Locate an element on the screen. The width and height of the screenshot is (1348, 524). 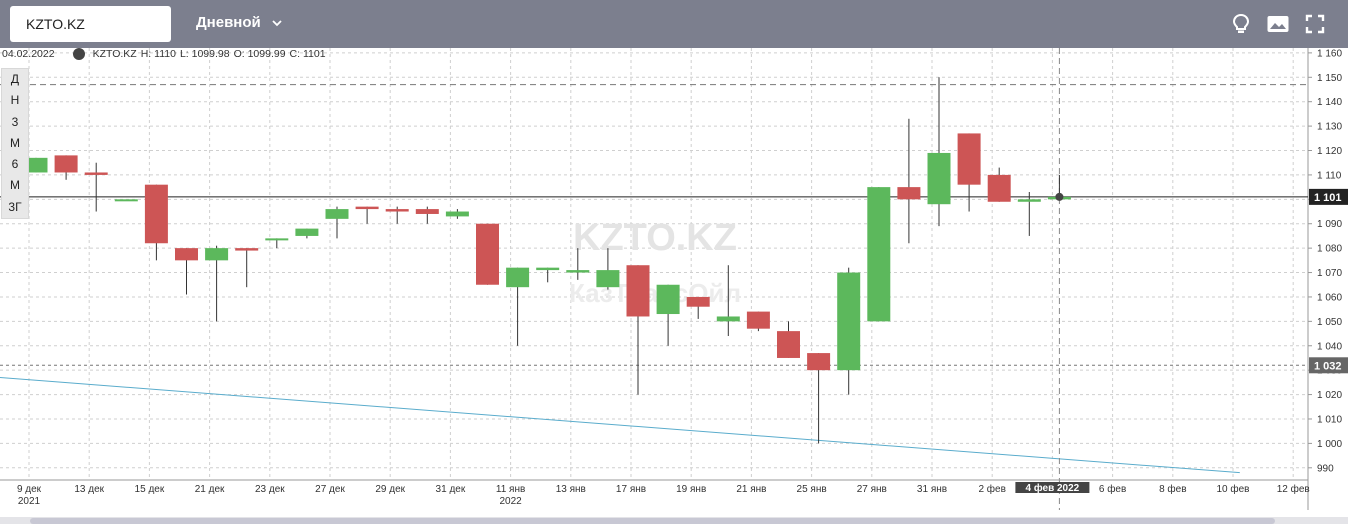
x-crosshair-label: 4 фев 2022 is located at coordinates (1053, 488).